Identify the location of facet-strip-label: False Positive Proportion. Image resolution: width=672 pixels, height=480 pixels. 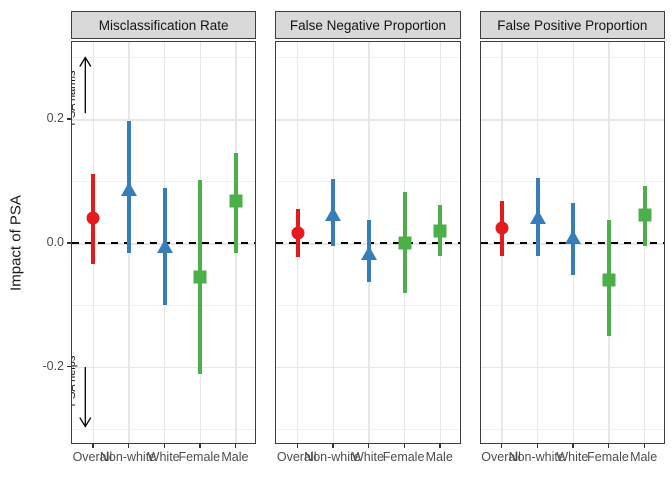
(572, 25).